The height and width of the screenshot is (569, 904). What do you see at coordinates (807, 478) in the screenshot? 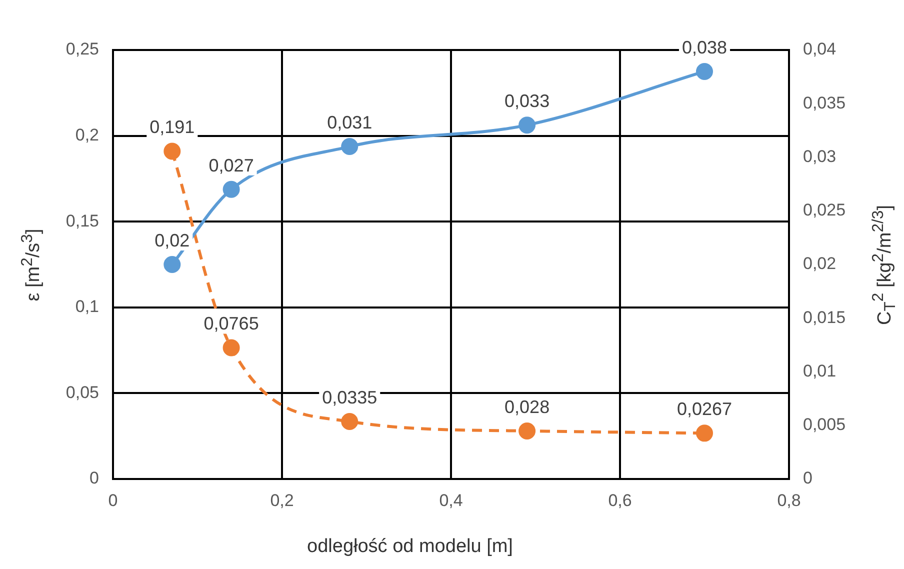
I see `y2-tick-label: 0` at bounding box center [807, 478].